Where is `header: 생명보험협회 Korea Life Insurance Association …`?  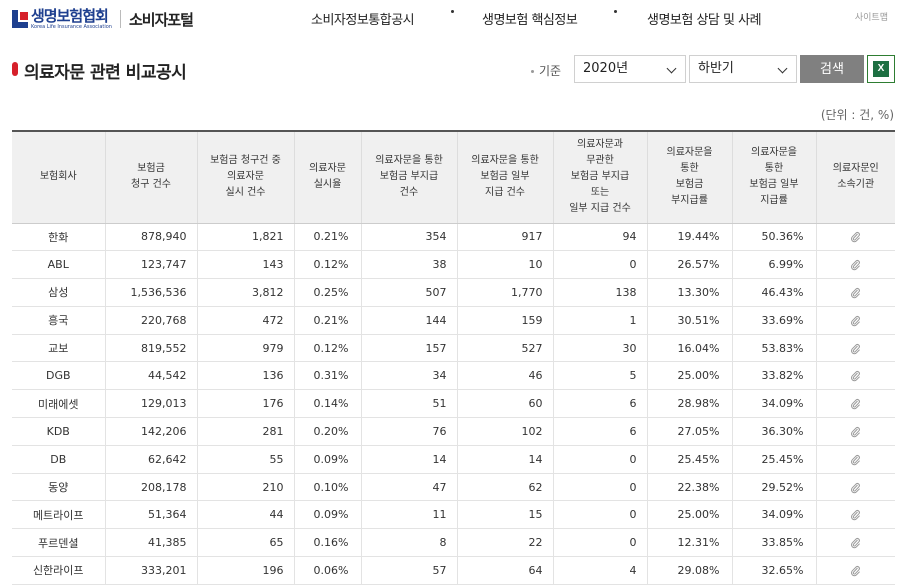 header: 생명보험협회 Korea Life Insurance Association … is located at coordinates (450, 18).